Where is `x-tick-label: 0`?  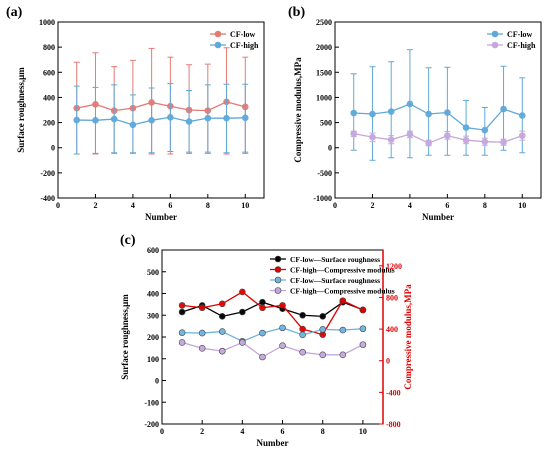 x-tick-label: 0 is located at coordinates (162, 431).